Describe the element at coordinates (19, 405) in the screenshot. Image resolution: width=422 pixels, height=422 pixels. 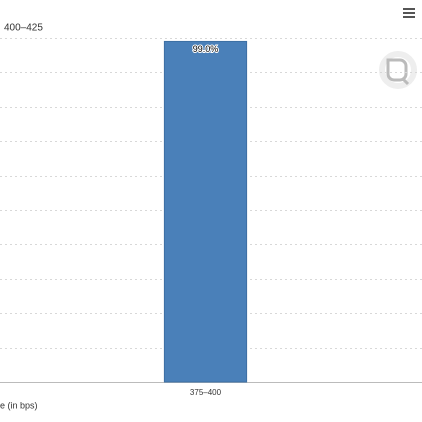
I see `x-axis-title: e (in bps)` at that location.